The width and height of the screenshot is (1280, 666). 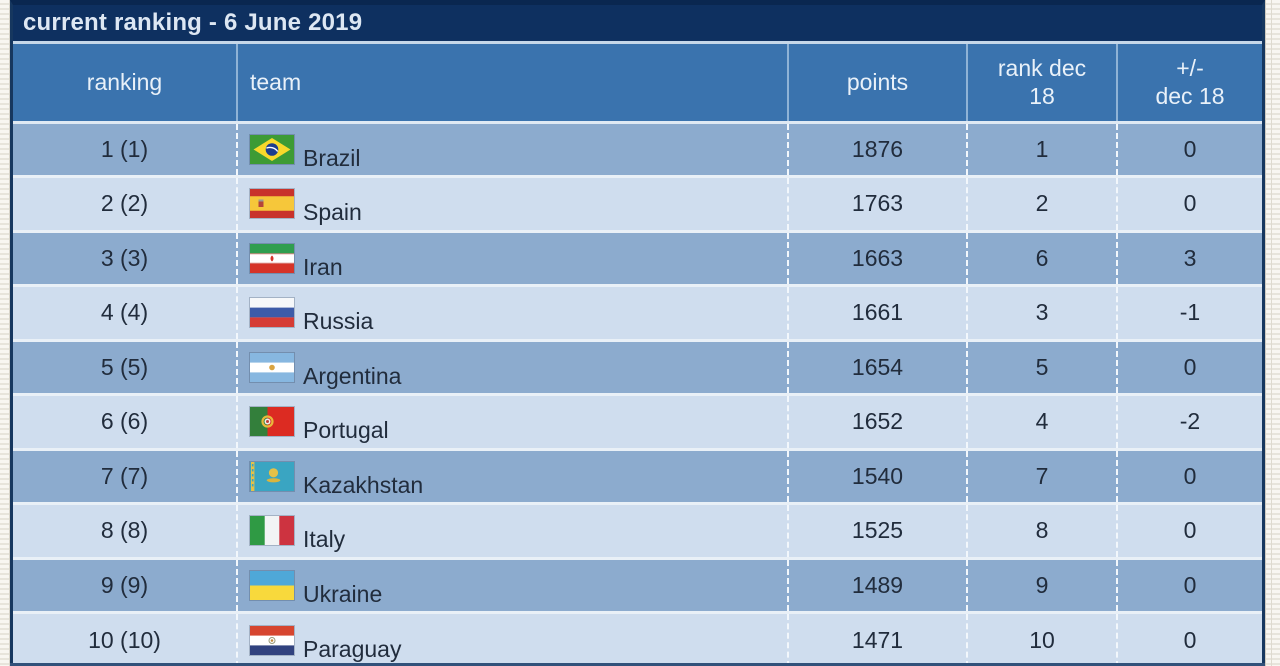 I want to click on rank-dec-cell: 3, so click(x=1041, y=312).